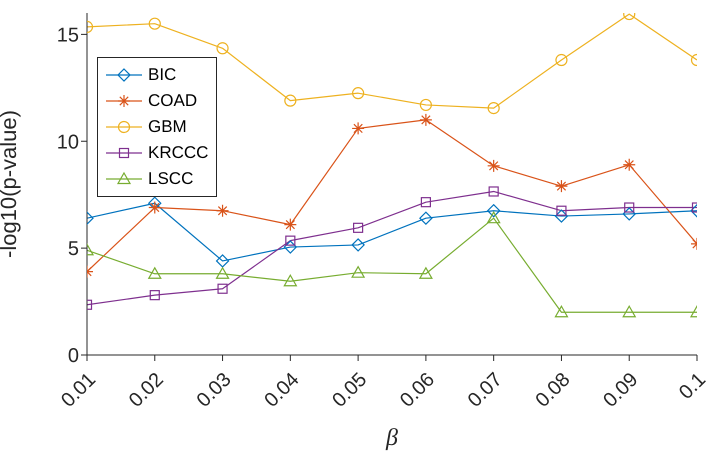  Describe the element at coordinates (67, 142) in the screenshot. I see `y-tick-label: 10` at that location.